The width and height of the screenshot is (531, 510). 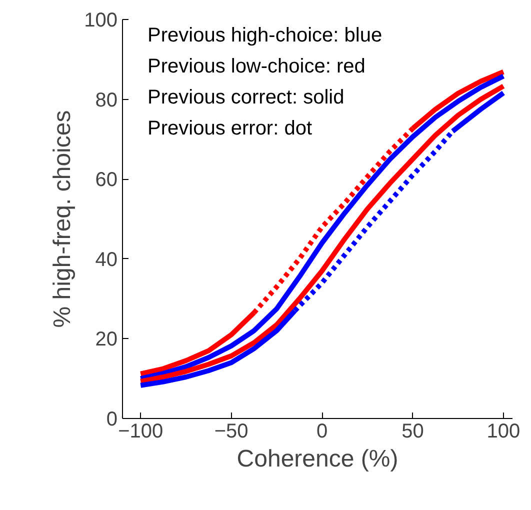 I want to click on x-tick-label: 50, so click(x=413, y=431).